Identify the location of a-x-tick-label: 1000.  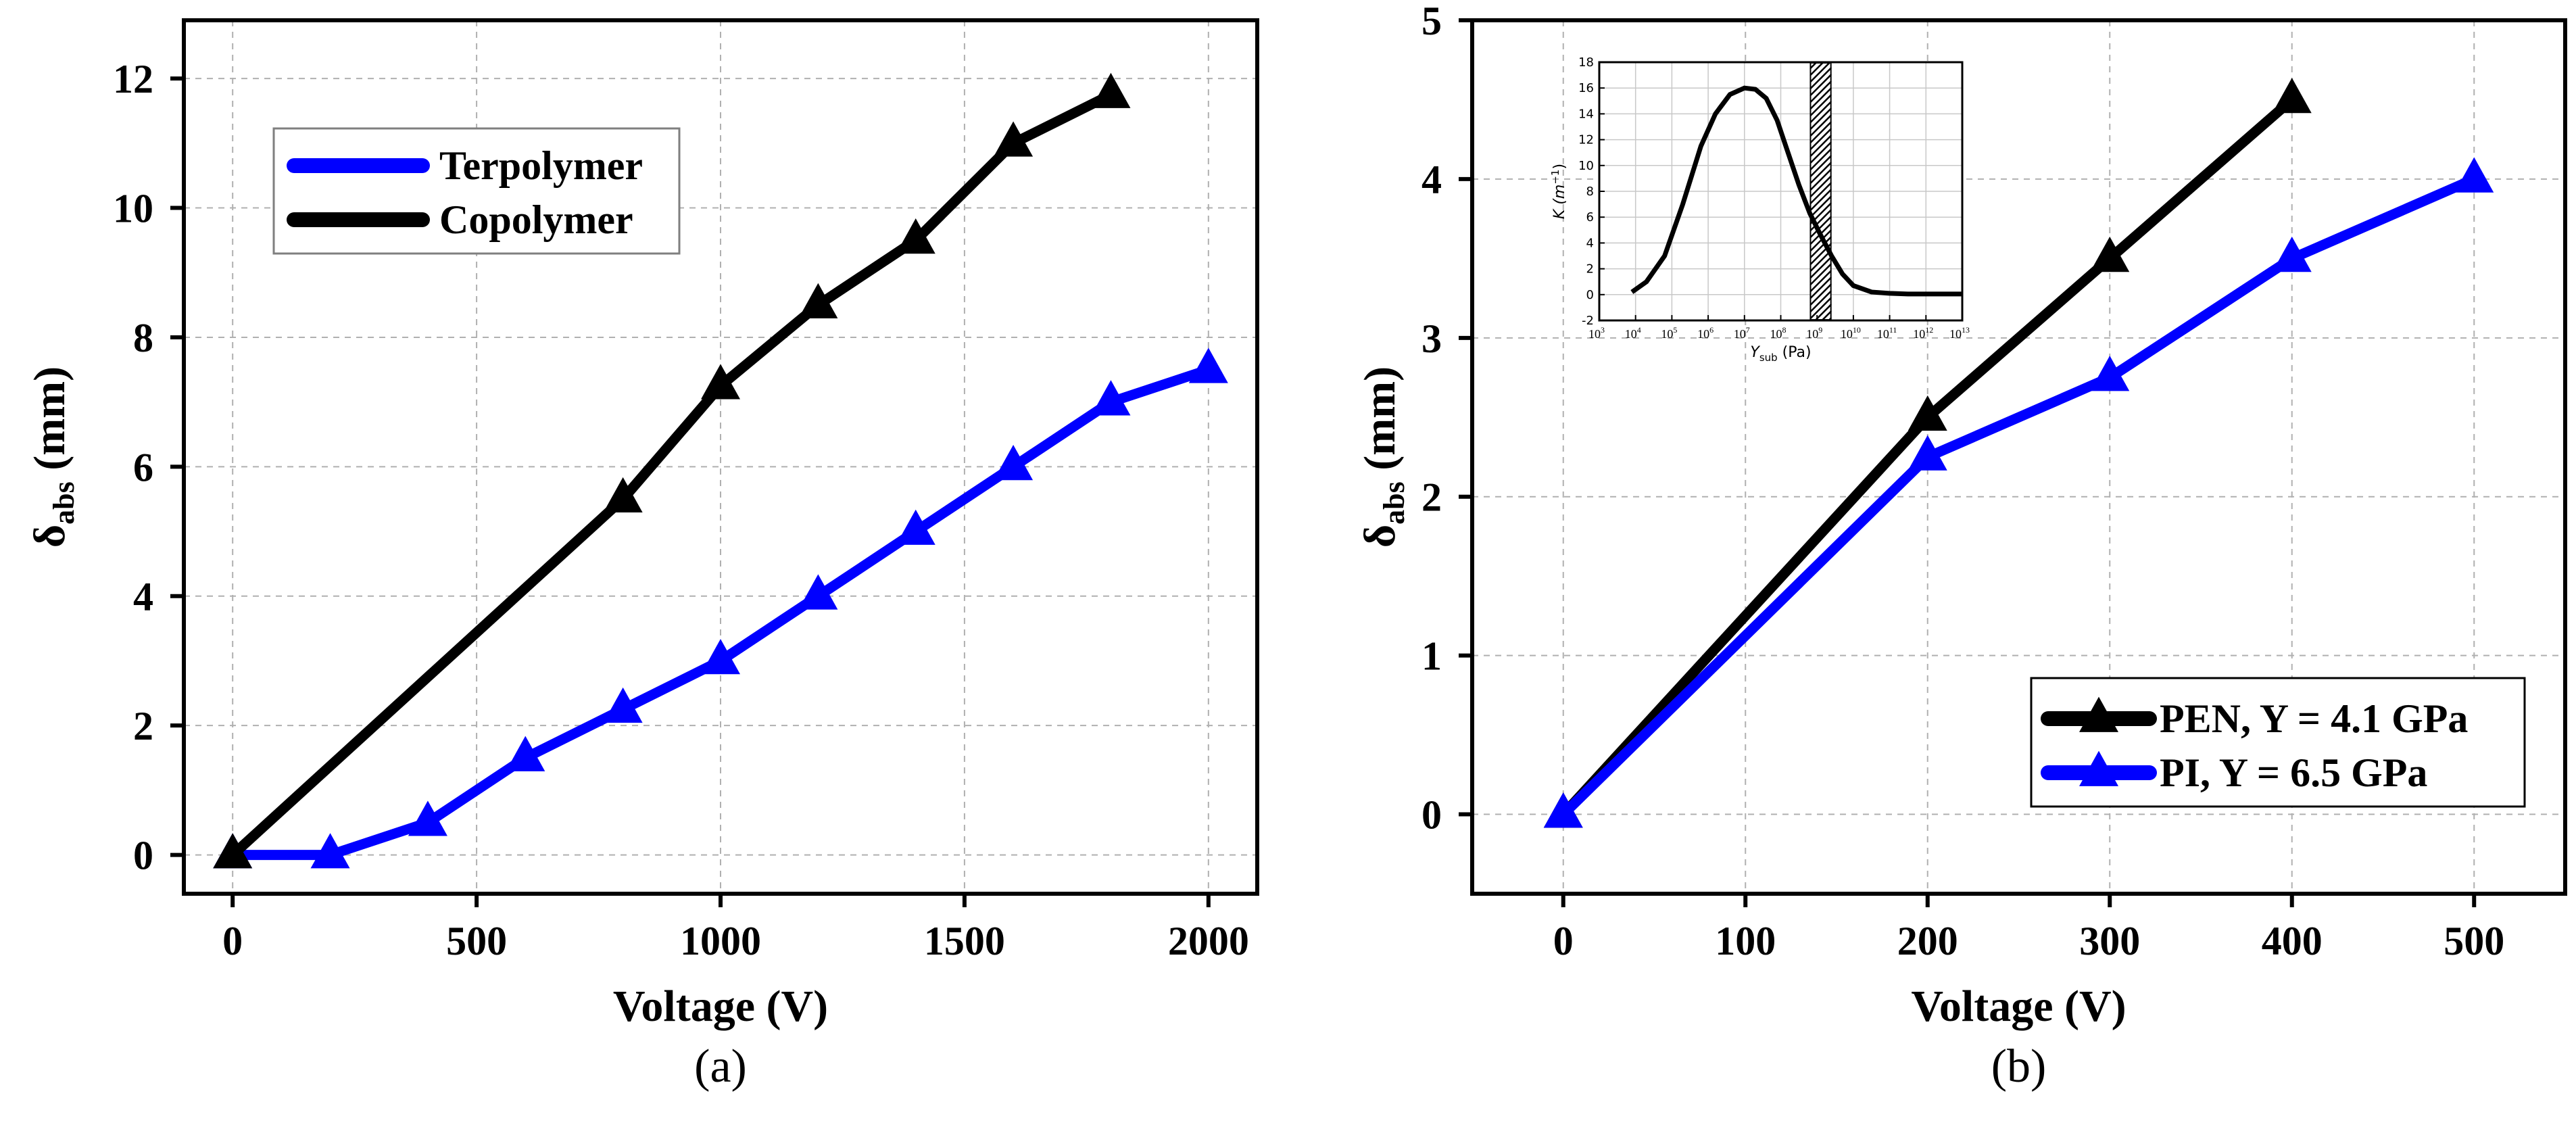
(720, 941).